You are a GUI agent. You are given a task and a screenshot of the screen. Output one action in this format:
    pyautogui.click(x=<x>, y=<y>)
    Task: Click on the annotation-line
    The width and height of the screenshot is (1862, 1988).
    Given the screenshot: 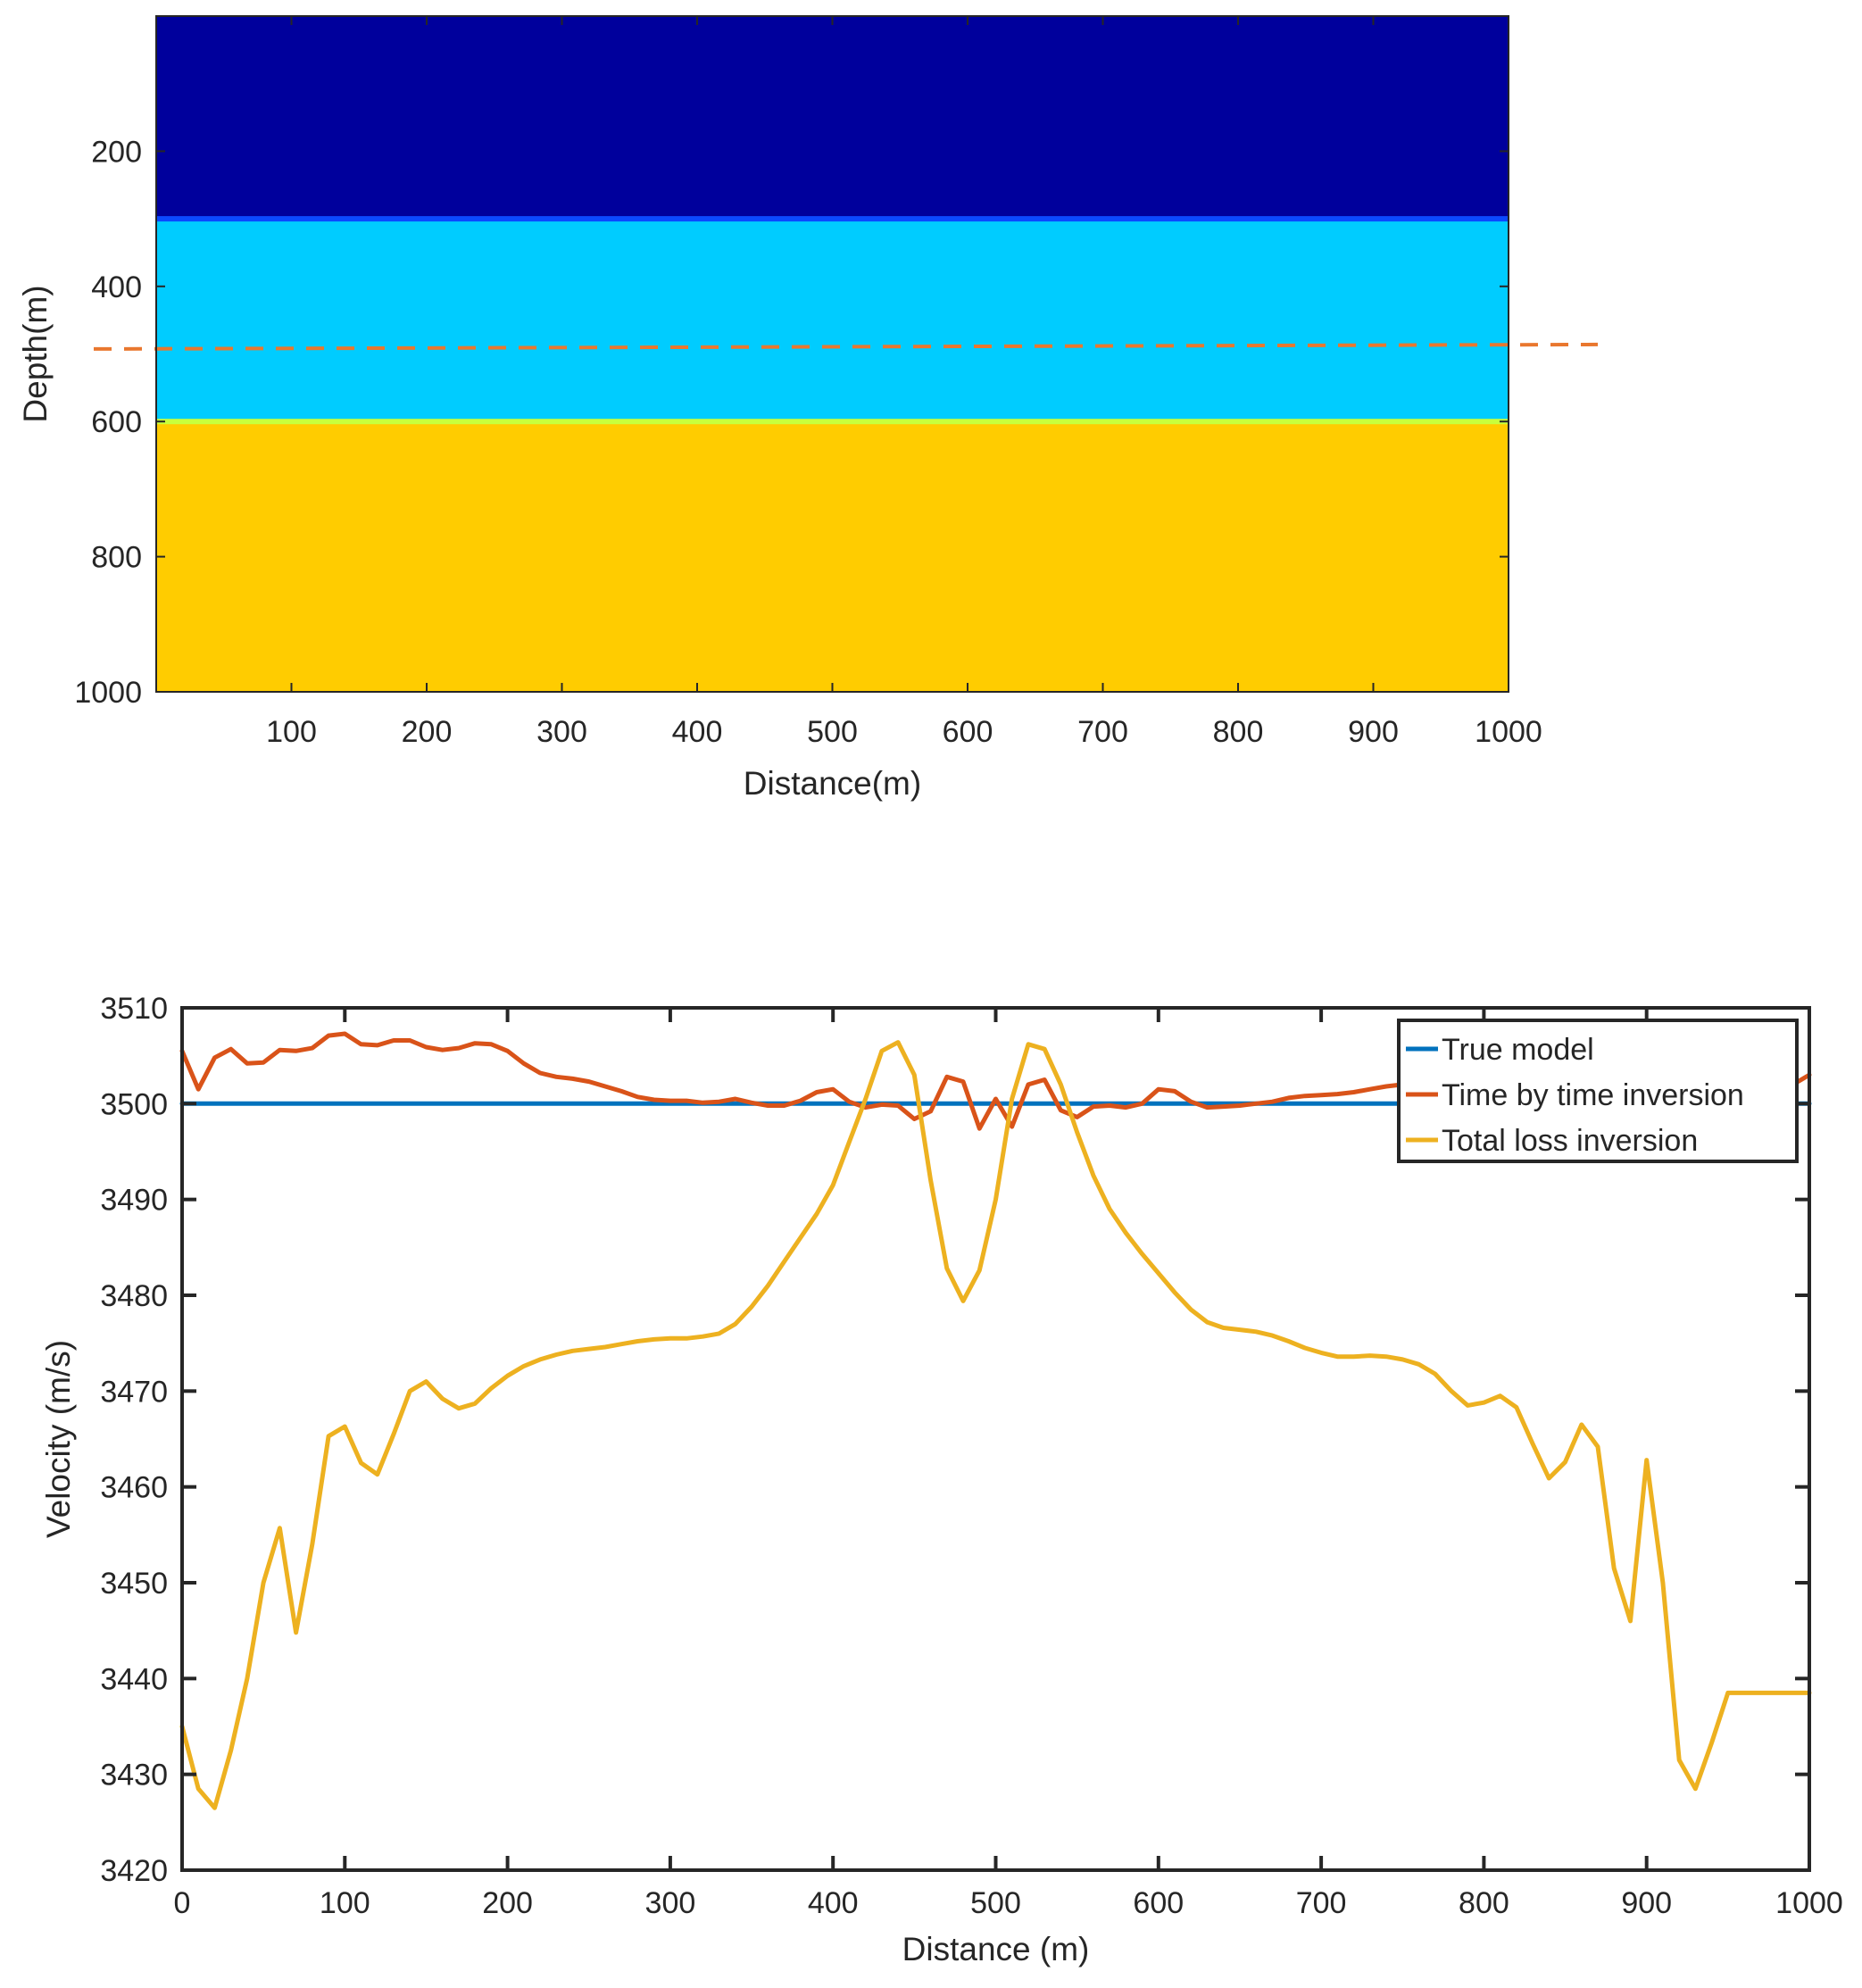 What is the action you would take?
    pyautogui.click(x=846, y=346)
    